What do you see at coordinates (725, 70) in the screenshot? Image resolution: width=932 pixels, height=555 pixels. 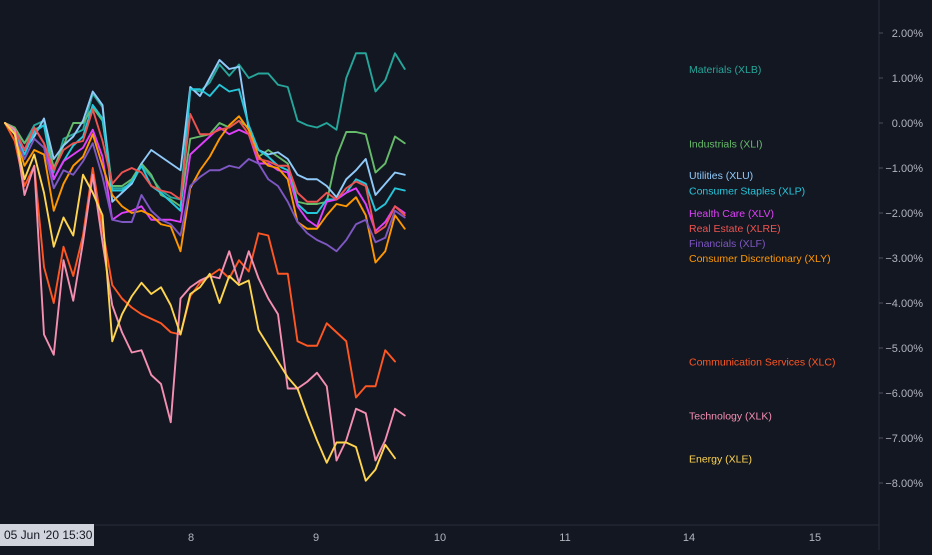 I see `series-label-materials-xlb: Materials (XLB)` at bounding box center [725, 70].